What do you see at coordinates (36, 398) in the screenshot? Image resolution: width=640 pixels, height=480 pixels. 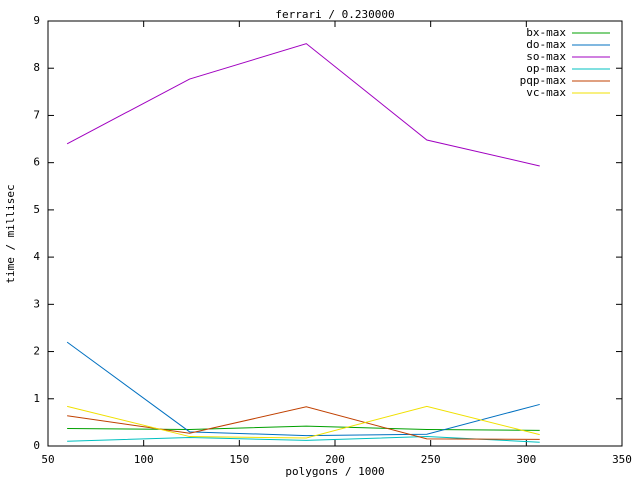 I see `y-tick-label: 1` at bounding box center [36, 398].